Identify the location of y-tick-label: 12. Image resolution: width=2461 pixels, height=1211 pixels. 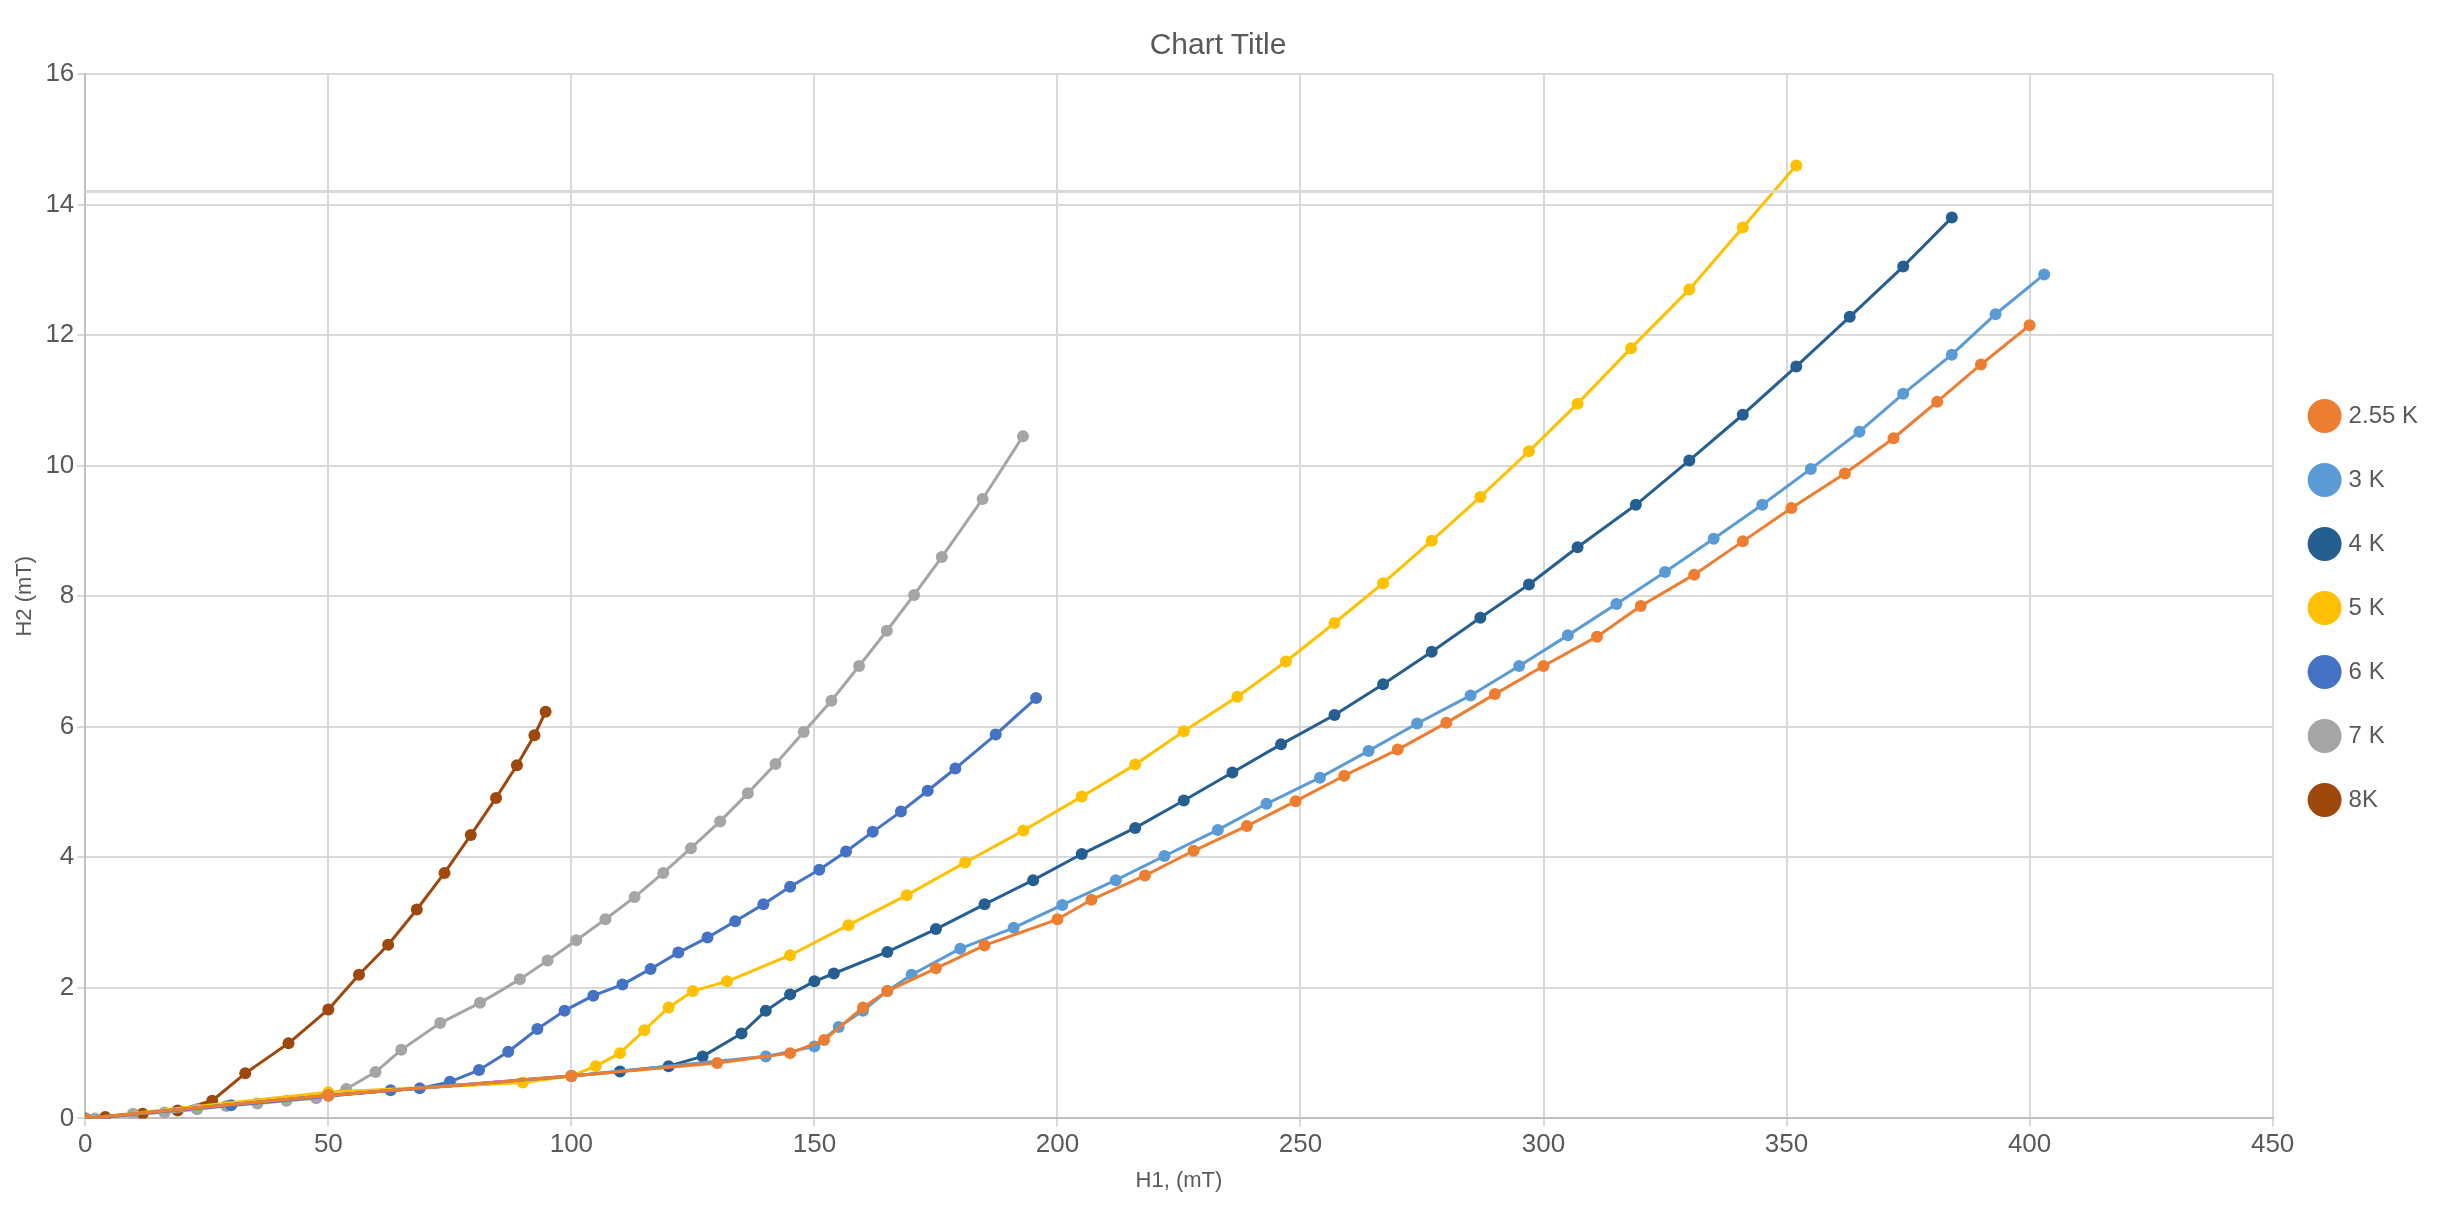
(60, 333).